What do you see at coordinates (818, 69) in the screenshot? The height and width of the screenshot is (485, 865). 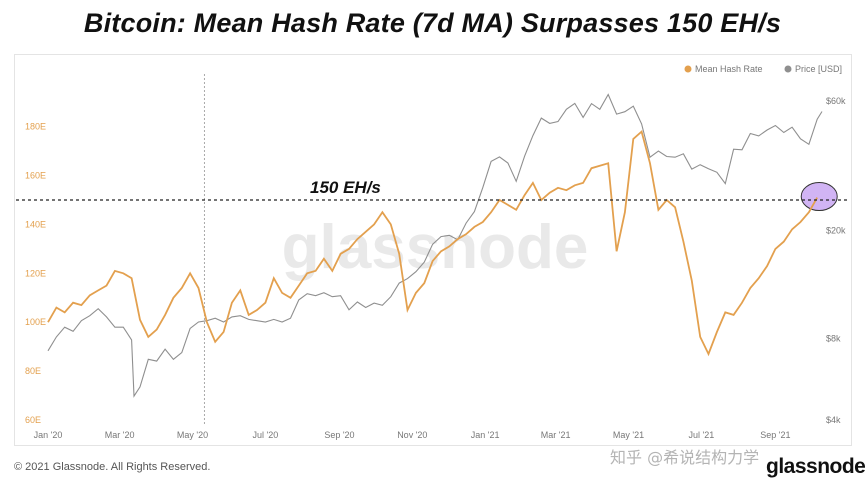 I see `legend-label-price: Price [USD]` at bounding box center [818, 69].